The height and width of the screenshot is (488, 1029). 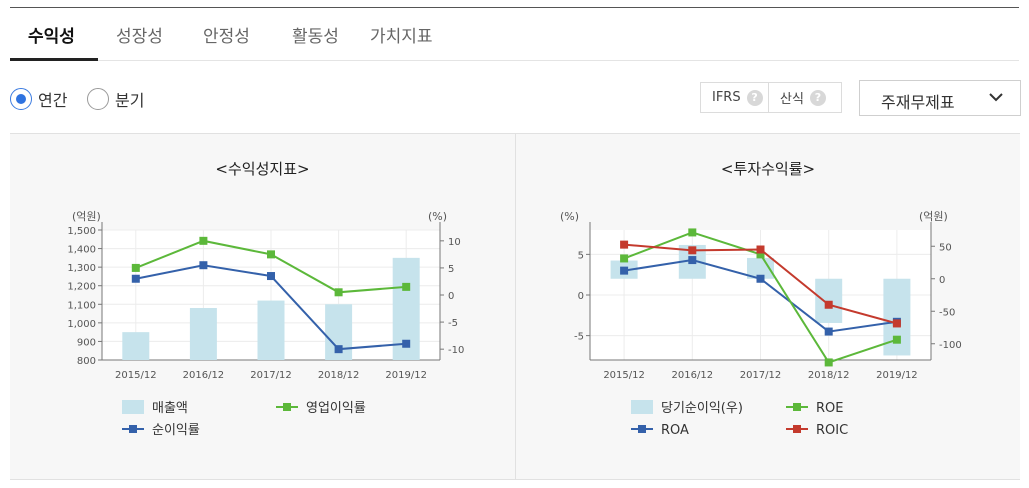 What do you see at coordinates (81, 250) in the screenshot?
I see `left-tick-label: 1,400` at bounding box center [81, 250].